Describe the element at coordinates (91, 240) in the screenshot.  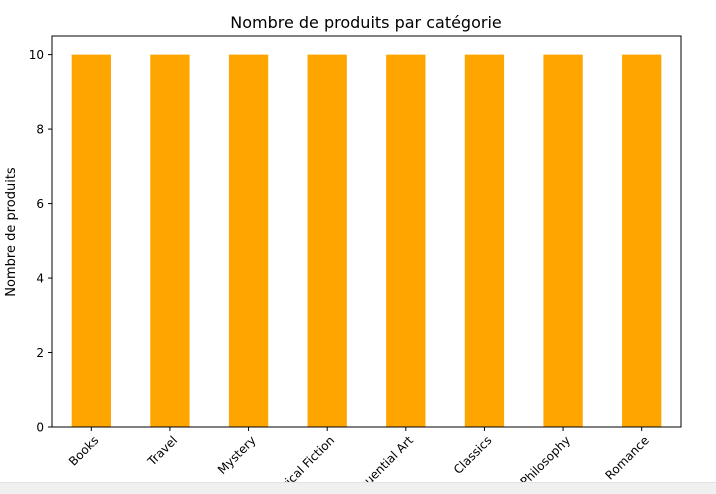
I see `bar-books` at that location.